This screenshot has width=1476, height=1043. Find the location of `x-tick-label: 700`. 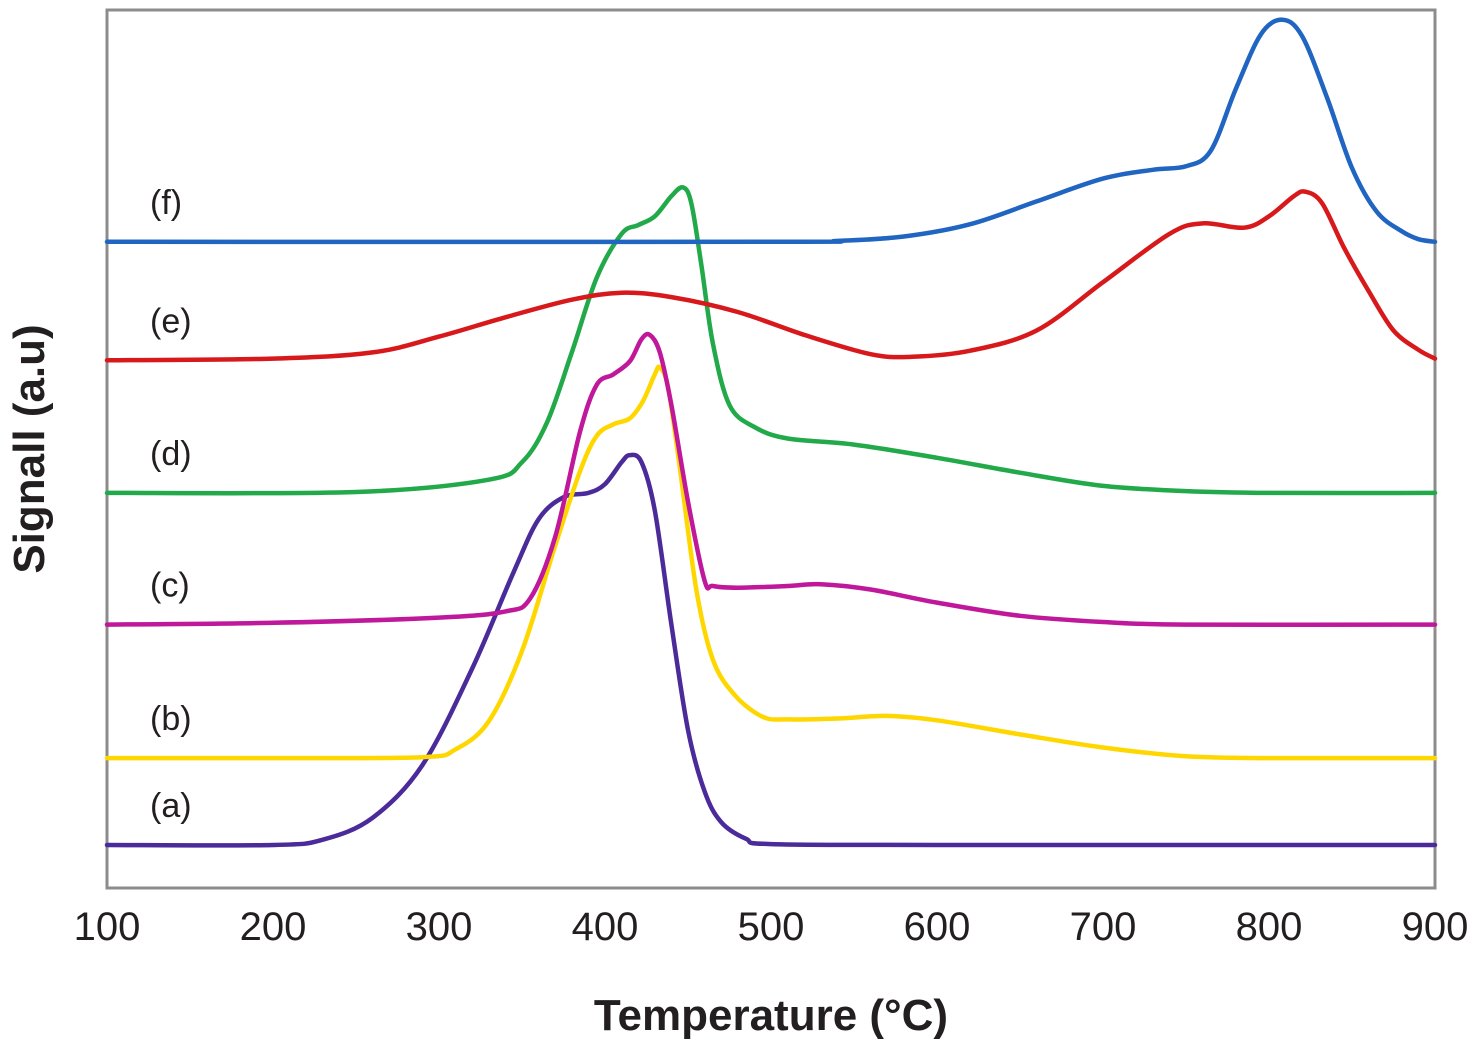

x-tick-label: 700 is located at coordinates (1103, 927).